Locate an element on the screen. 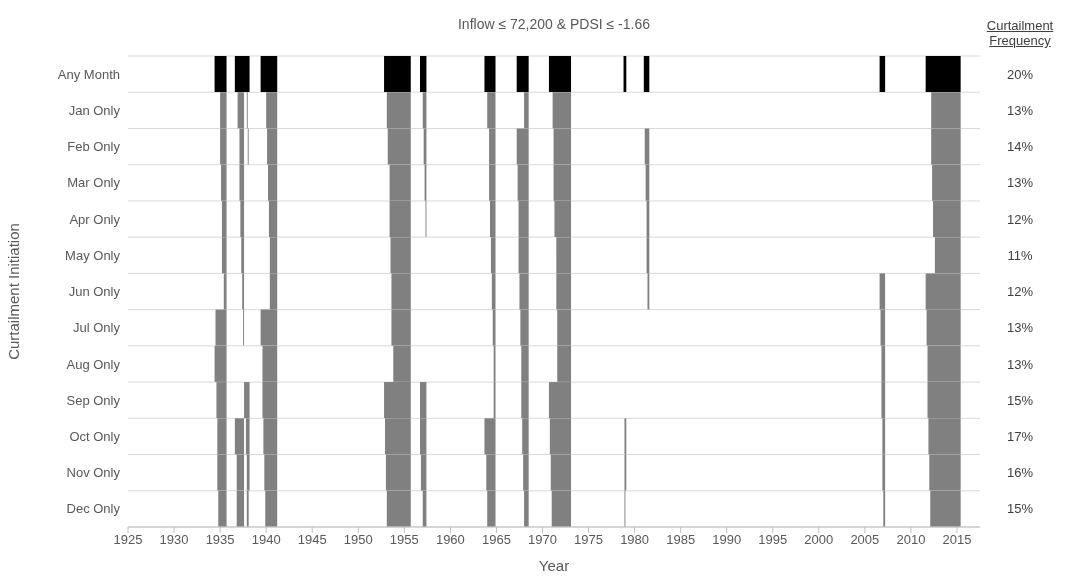  x-tick-label: 2015 is located at coordinates (957, 540).